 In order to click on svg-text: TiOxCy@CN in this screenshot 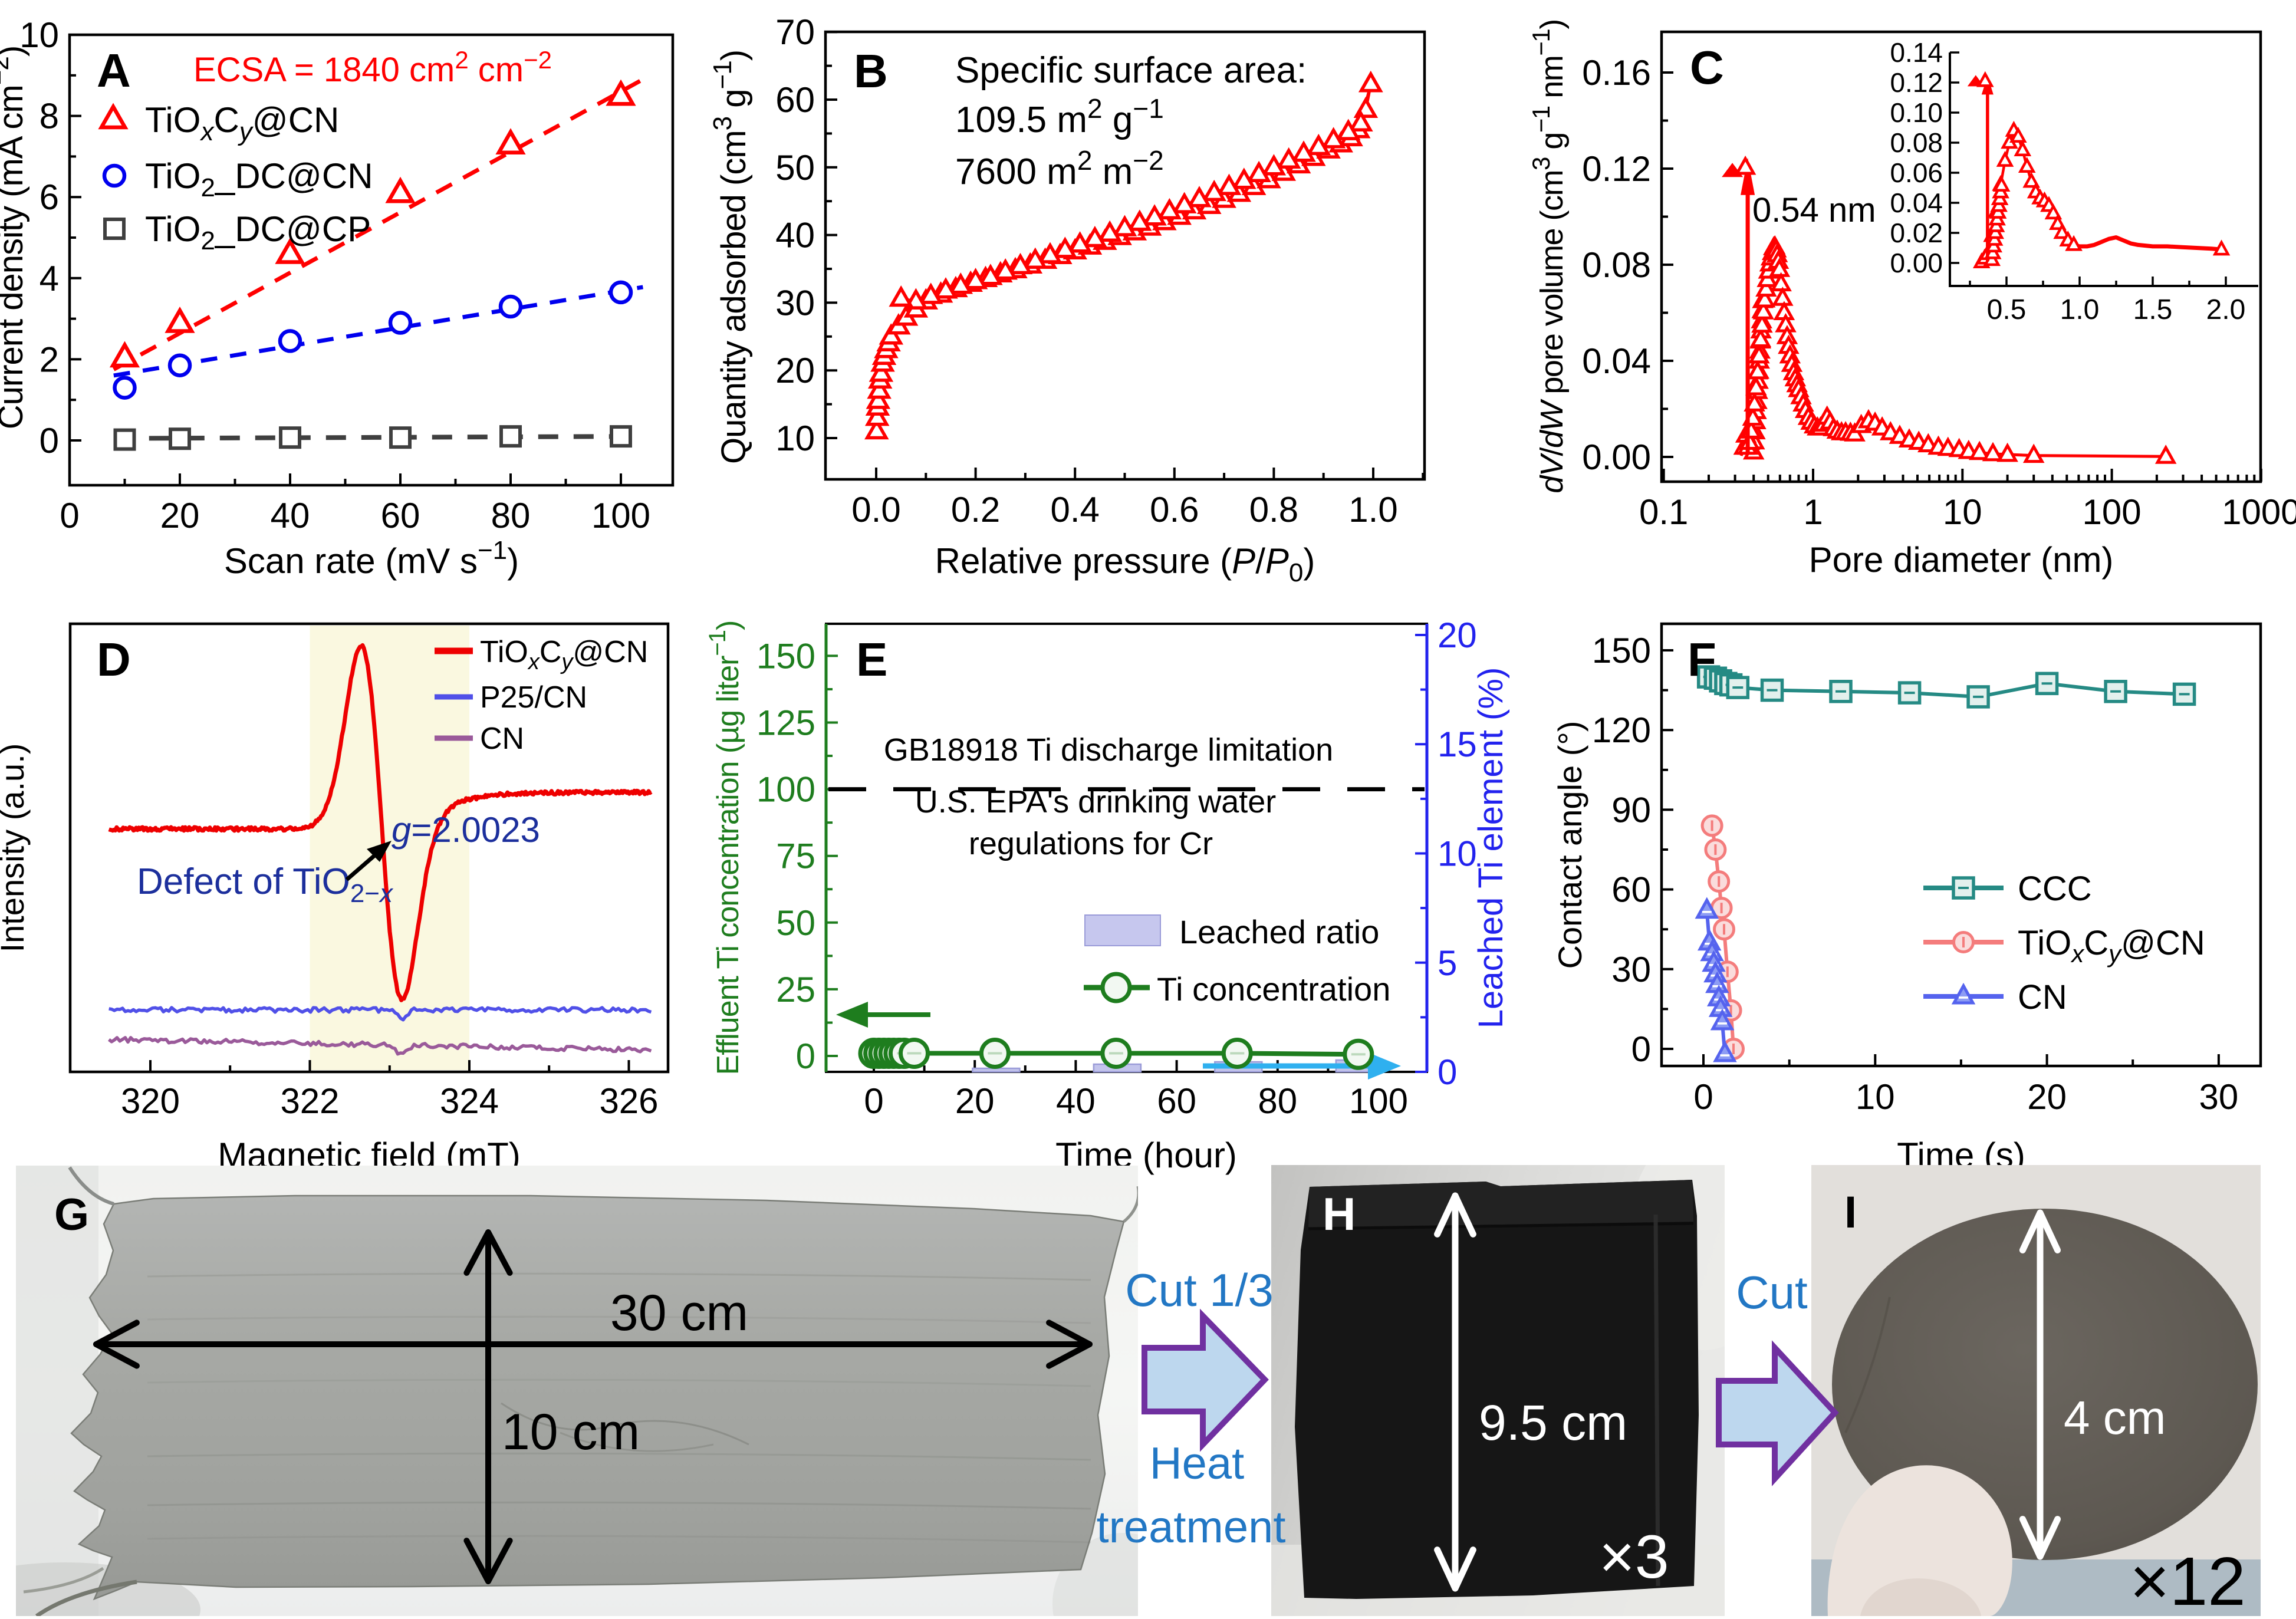, I will do `click(242, 123)`.